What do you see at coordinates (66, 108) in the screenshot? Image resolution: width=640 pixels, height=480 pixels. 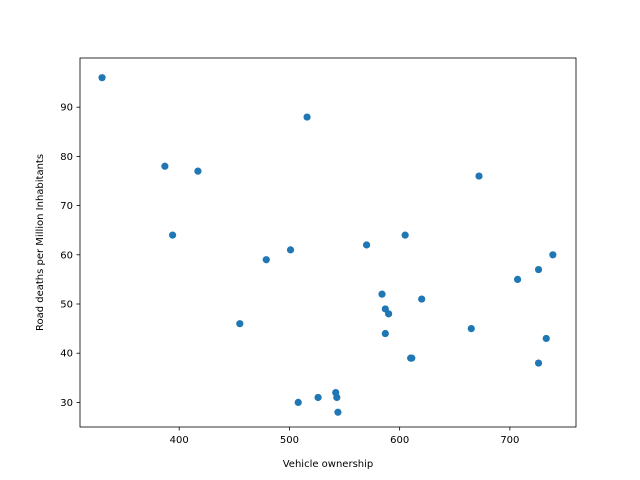 I see `y-tick-label-6: 90` at bounding box center [66, 108].